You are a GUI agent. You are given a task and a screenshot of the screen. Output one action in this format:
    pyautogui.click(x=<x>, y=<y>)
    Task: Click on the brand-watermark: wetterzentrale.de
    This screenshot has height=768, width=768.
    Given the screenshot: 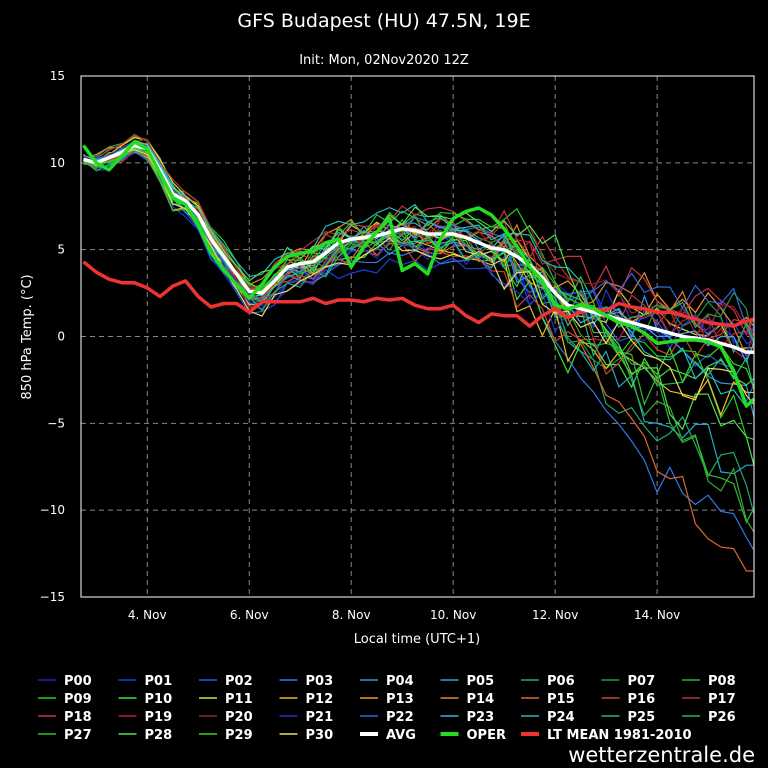 What is the action you would take?
    pyautogui.click(x=661, y=755)
    